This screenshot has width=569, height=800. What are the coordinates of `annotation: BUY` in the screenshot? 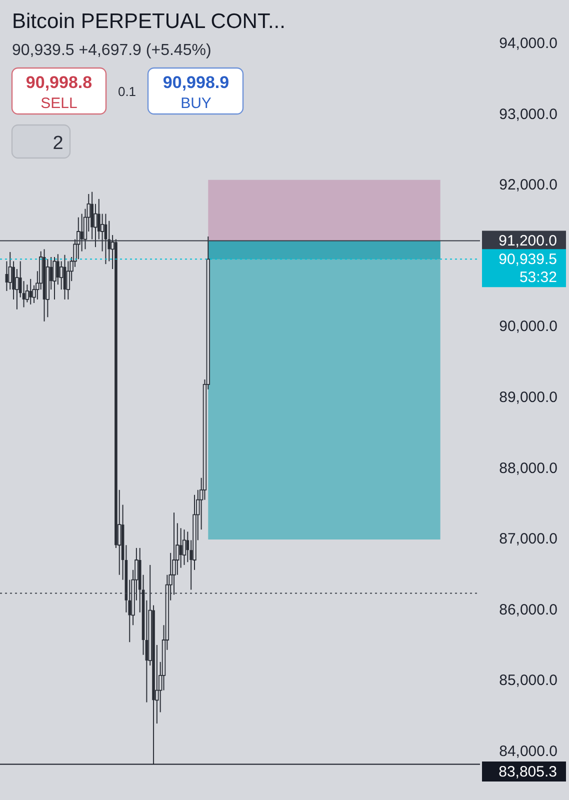 It's located at (196, 103).